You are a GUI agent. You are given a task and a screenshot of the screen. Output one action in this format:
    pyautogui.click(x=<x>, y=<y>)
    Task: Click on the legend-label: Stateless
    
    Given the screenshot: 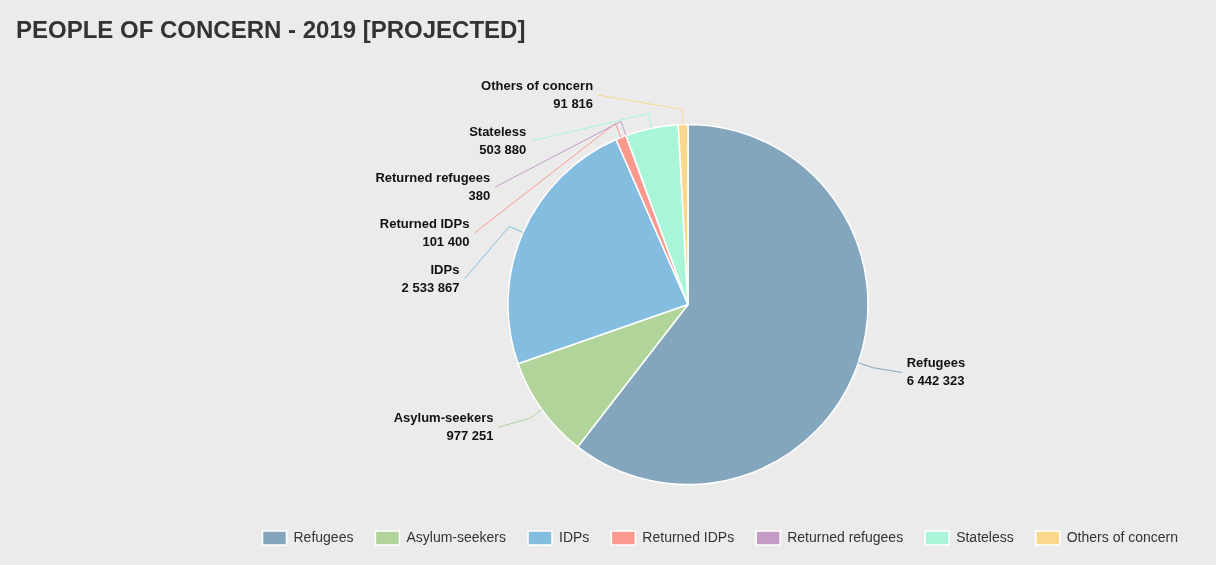 What is the action you would take?
    pyautogui.click(x=985, y=536)
    